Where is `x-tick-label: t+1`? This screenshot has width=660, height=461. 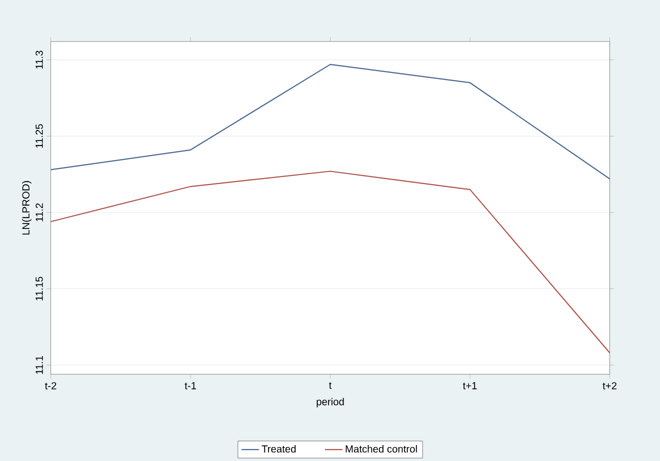 x-tick-label: t+1 is located at coordinates (469, 386).